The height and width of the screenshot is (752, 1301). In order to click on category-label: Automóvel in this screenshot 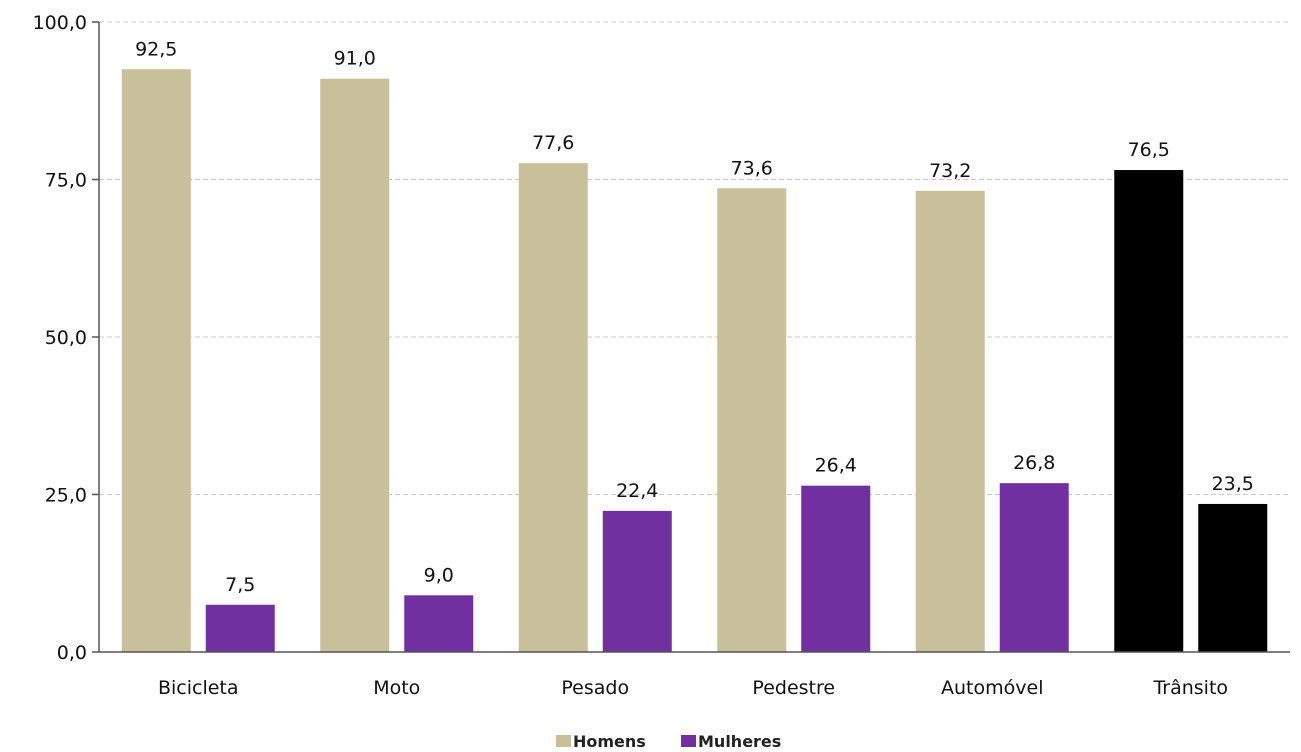, I will do `click(992, 688)`.